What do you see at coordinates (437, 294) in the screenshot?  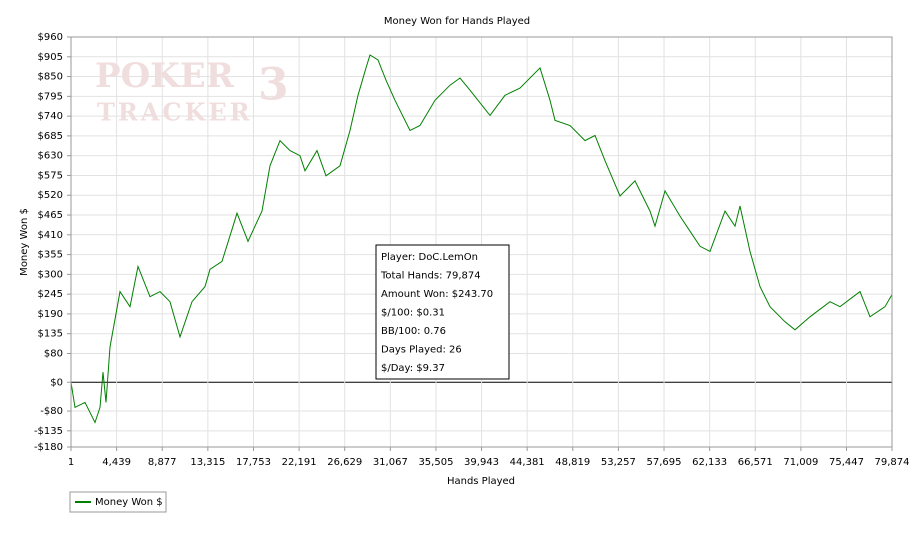 I see `stats-line: Amount Won: $243.70` at bounding box center [437, 294].